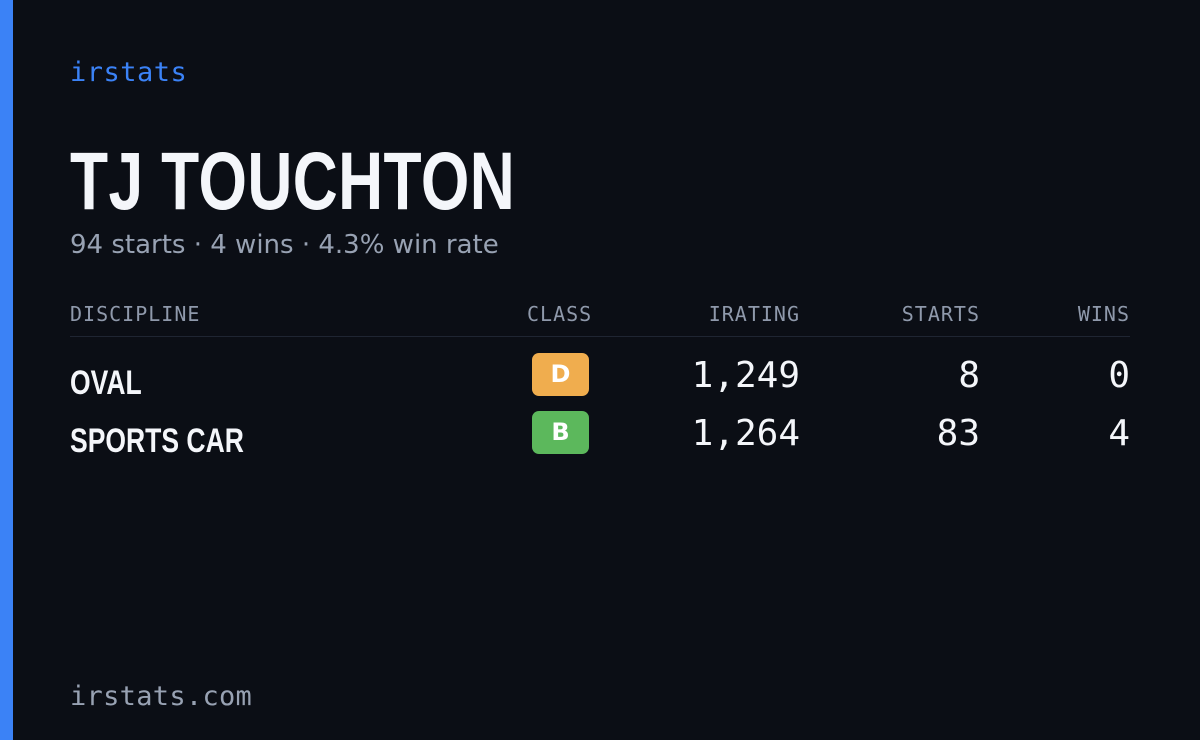 The width and height of the screenshot is (1200, 740). What do you see at coordinates (157, 441) in the screenshot?
I see `discipline-name: SPORTS CAR` at bounding box center [157, 441].